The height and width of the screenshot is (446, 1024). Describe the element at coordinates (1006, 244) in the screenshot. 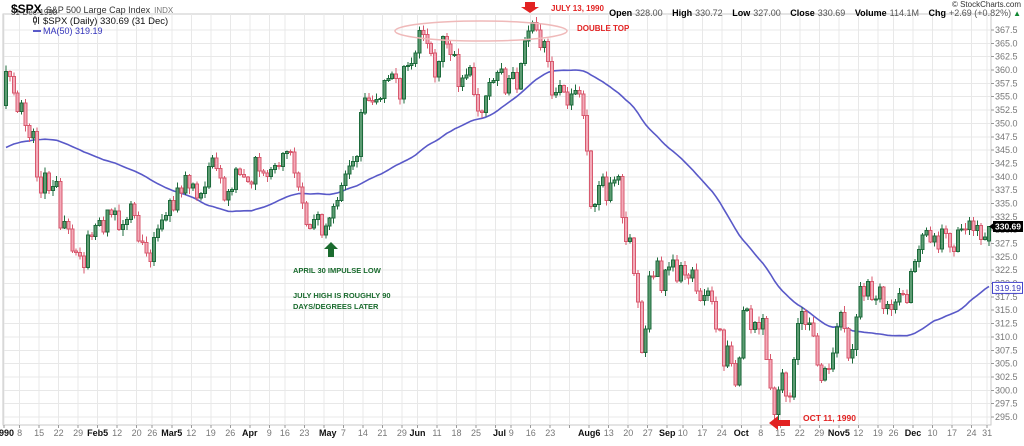

I see `svg-text: 327.5` at that location.